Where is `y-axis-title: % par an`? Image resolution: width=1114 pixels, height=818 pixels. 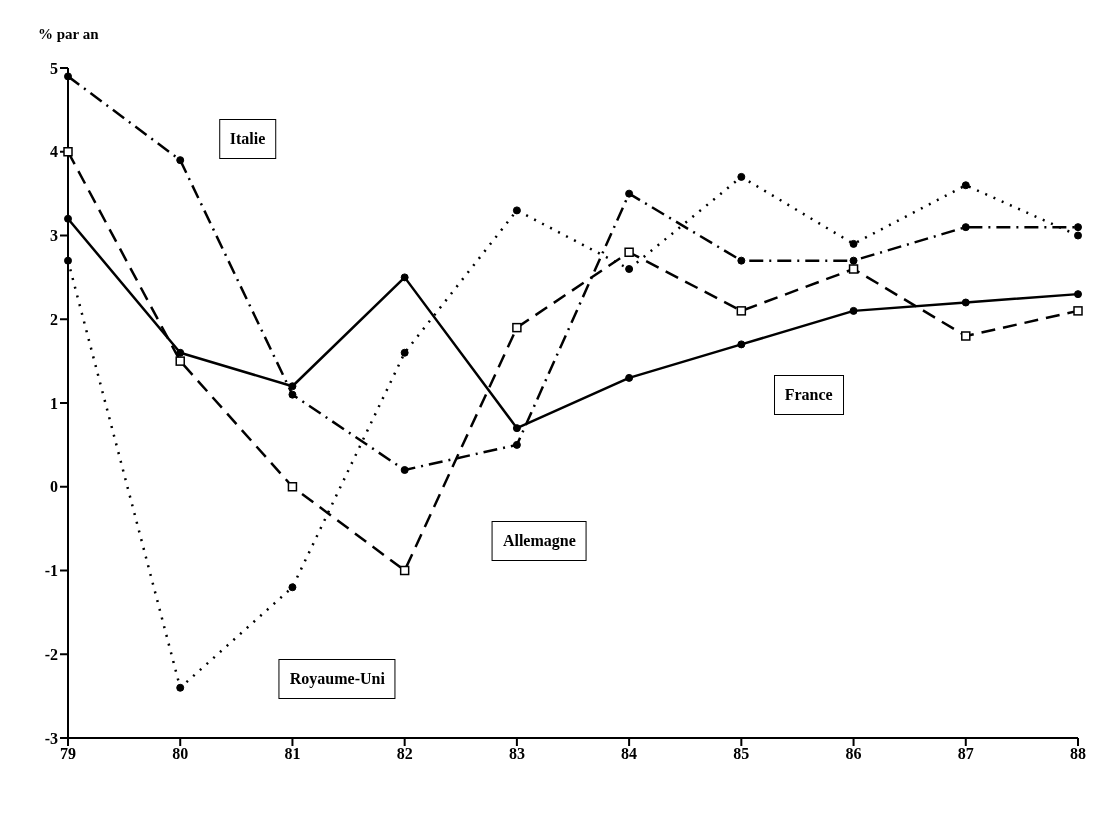
y-axis-title: % par an is located at coordinates (68, 34).